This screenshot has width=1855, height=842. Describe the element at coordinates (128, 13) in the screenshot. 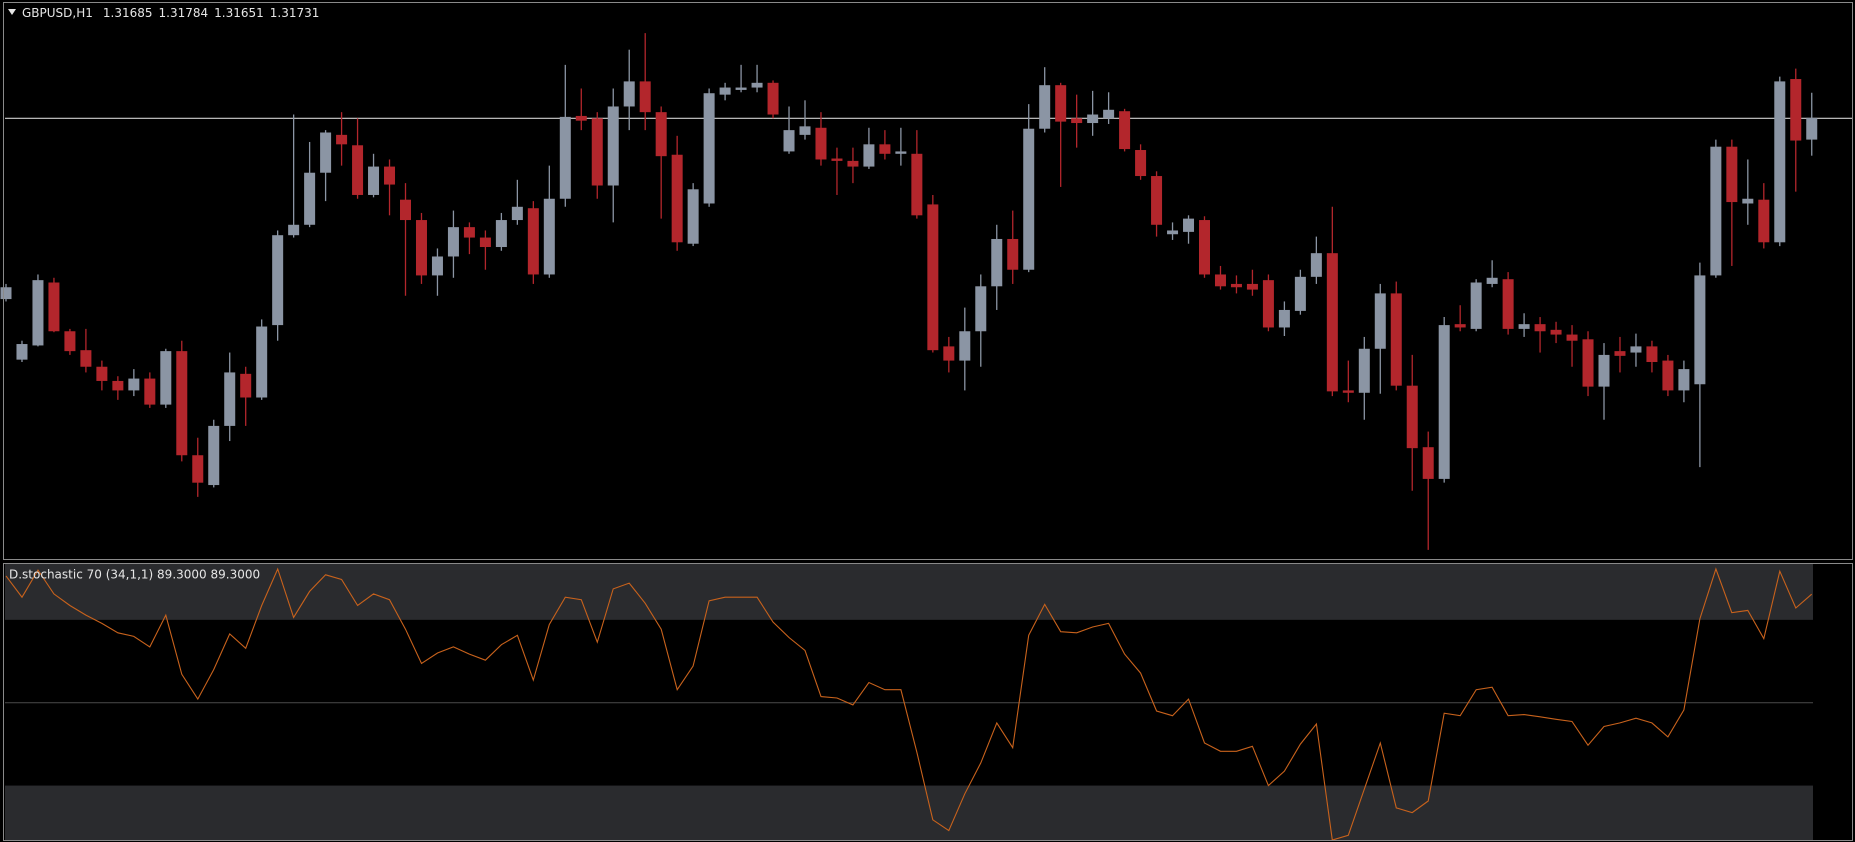

I see `open-value: 1.31685` at that location.